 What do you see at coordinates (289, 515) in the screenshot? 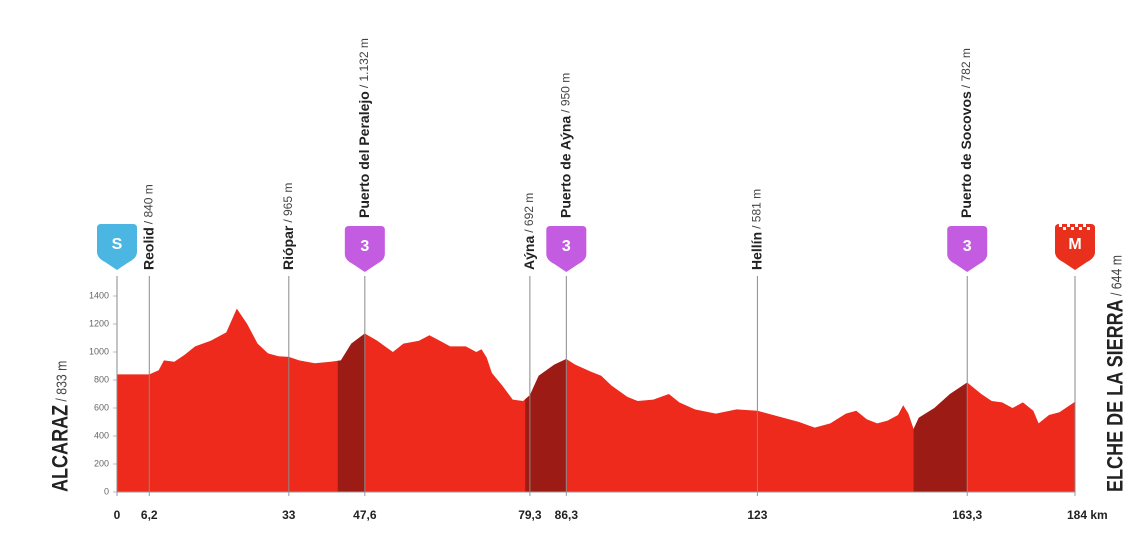
I see `x-tick-label: 33` at bounding box center [289, 515].